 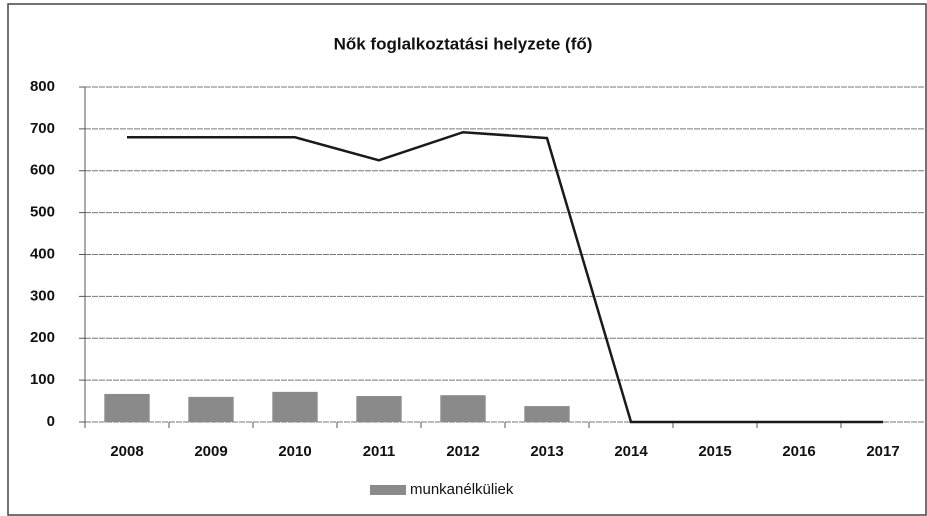 I want to click on y-tick-label: 600, so click(x=42, y=170).